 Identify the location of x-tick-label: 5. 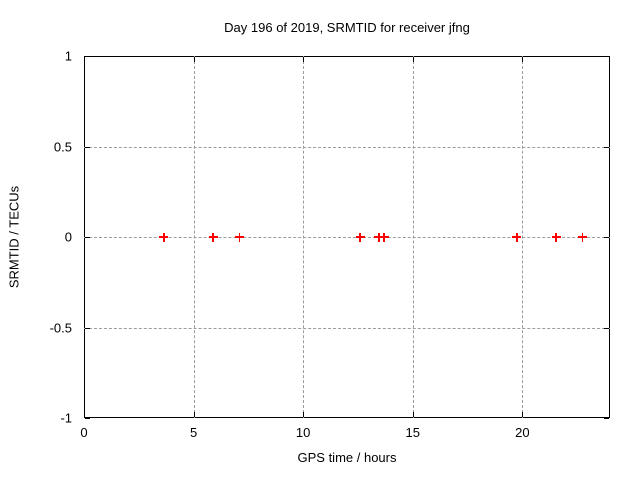
(193, 432).